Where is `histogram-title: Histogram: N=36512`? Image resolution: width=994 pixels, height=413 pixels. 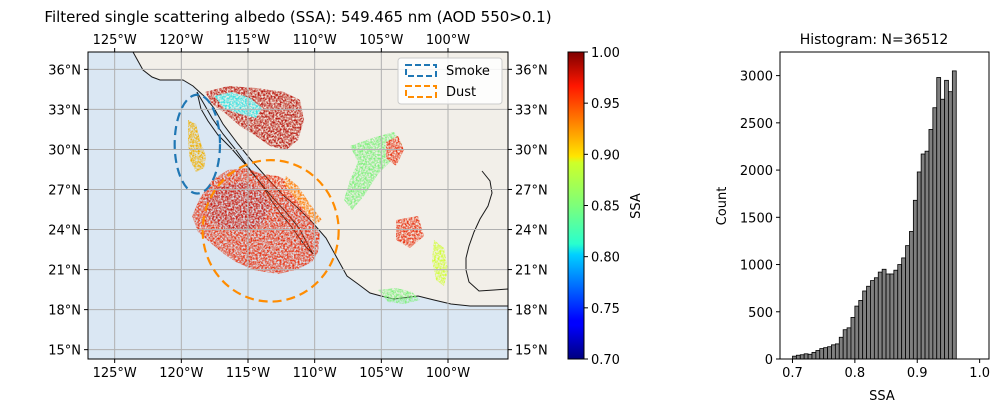
histogram-title: Histogram: N=36512 is located at coordinates (874, 40).